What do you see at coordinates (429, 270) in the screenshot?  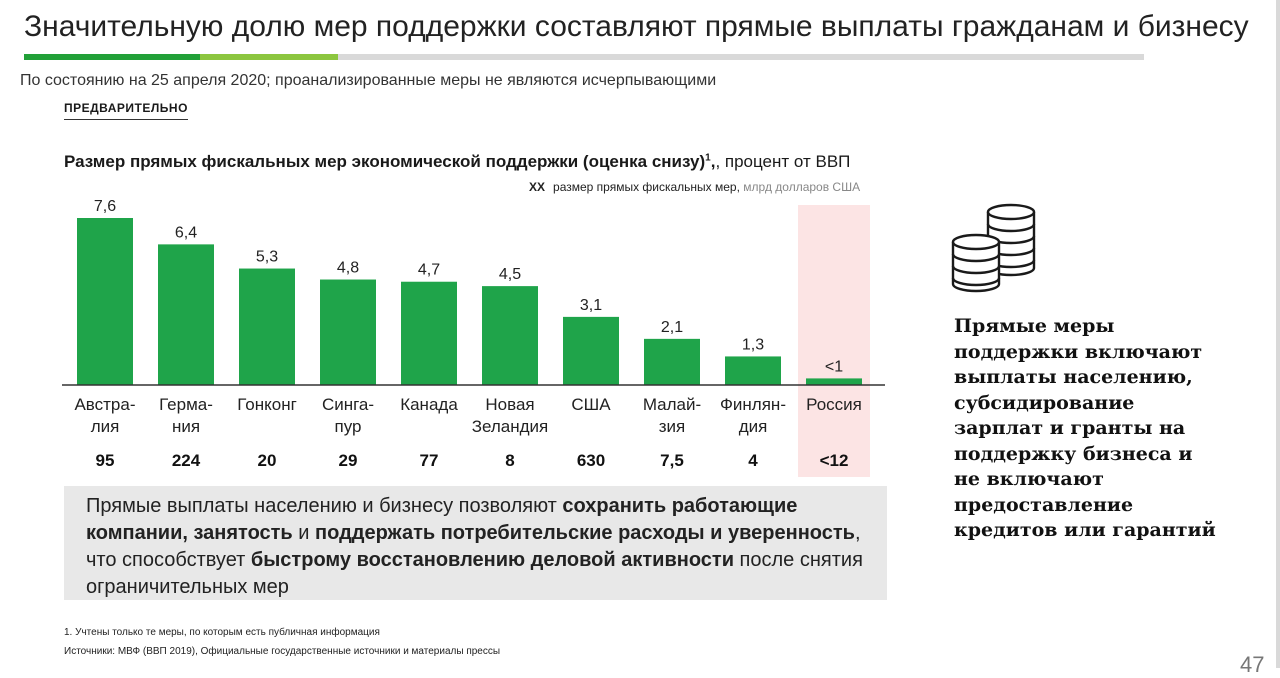 I see `bar-value-label: 4,7` at bounding box center [429, 270].